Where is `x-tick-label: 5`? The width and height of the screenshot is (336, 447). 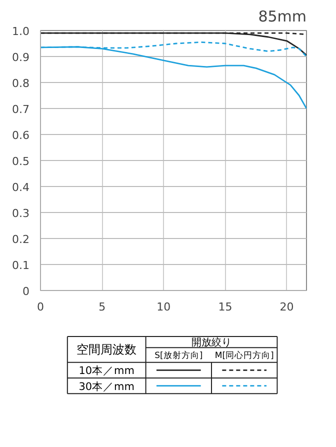
x-tick-label: 5 is located at coordinates (102, 307).